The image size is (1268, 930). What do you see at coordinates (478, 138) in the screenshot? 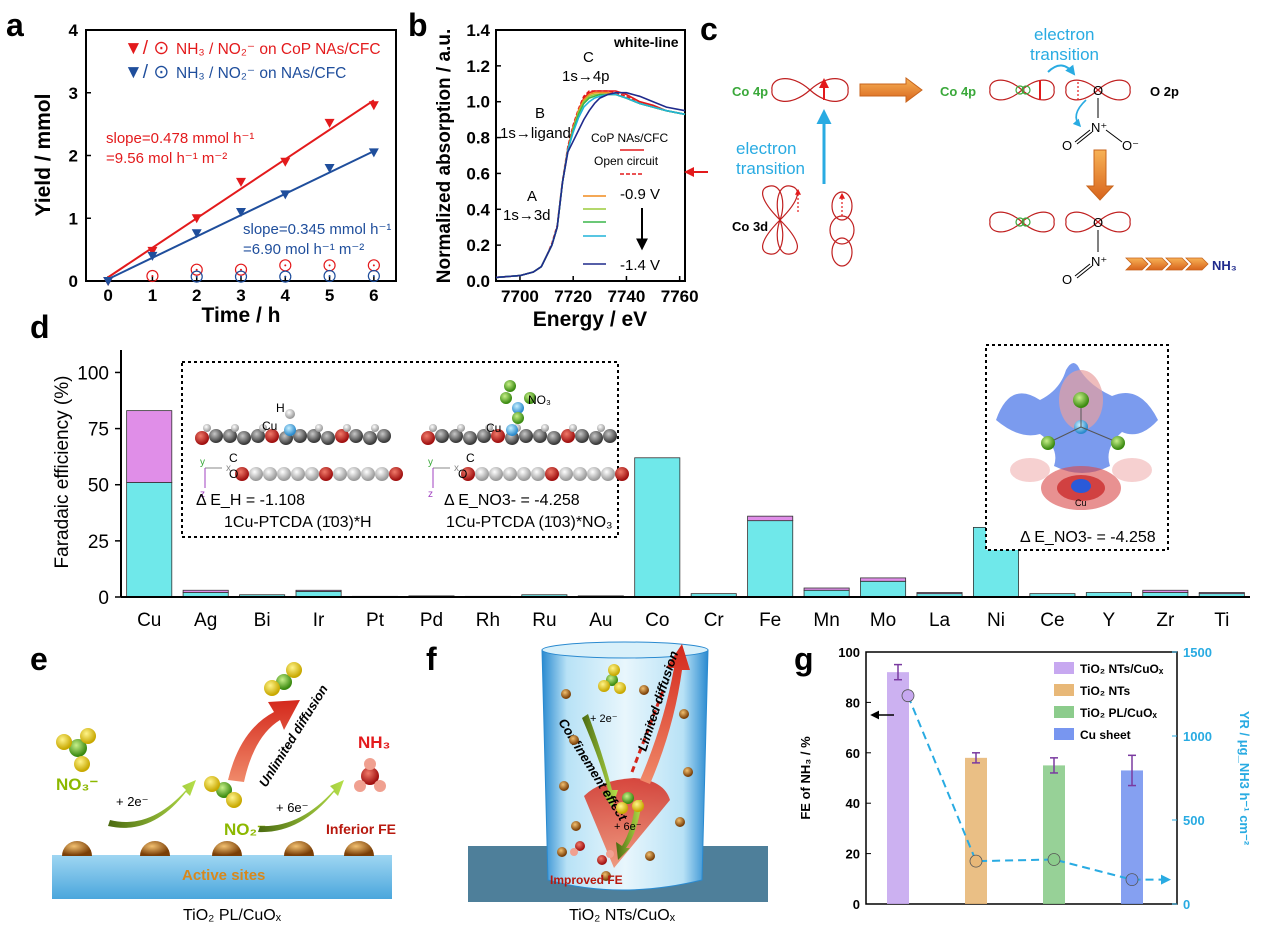
I see `y-tick-label: 0.8` at bounding box center [478, 138].